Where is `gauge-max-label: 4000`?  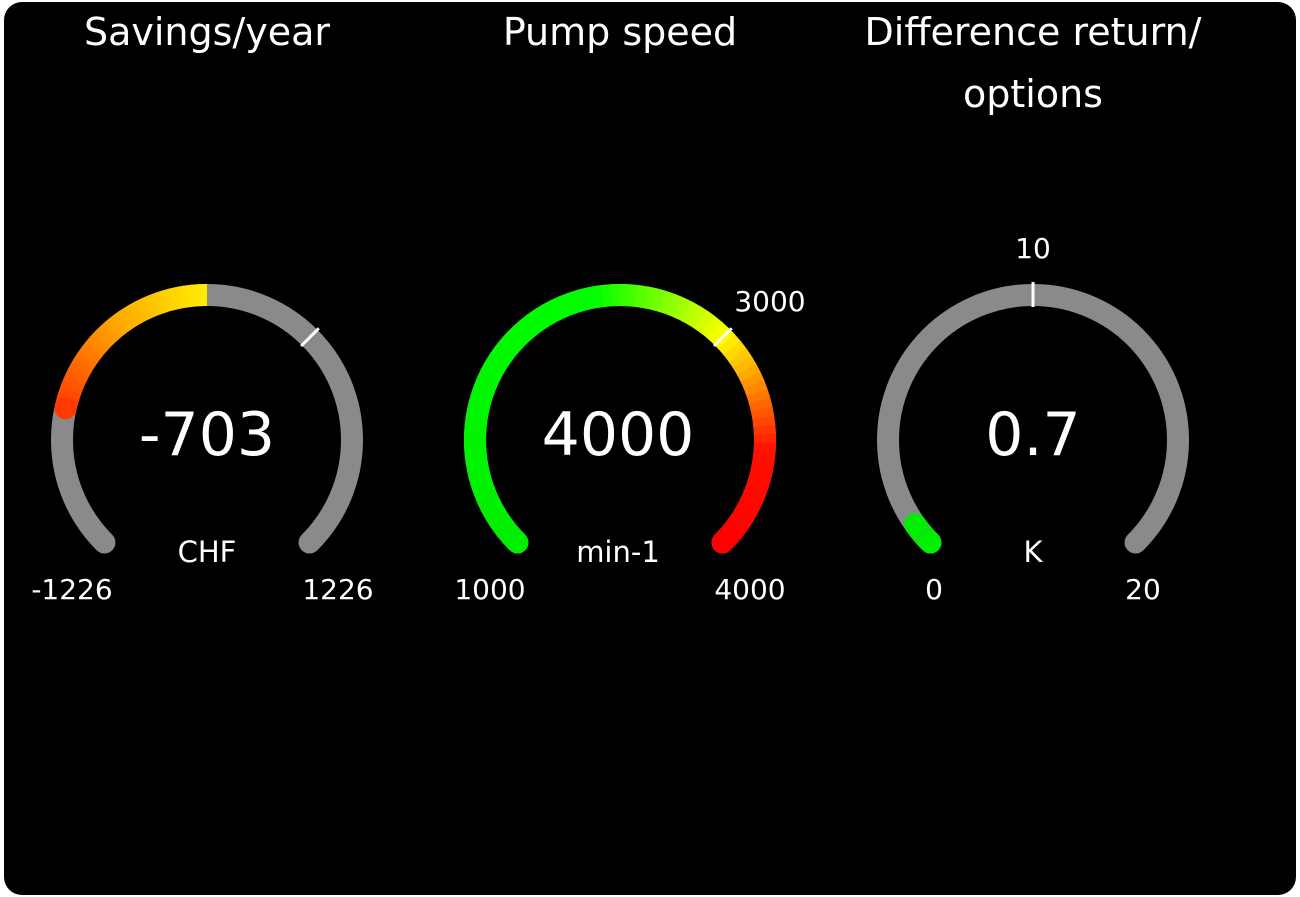
gauge-max-label: 4000 is located at coordinates (749, 589).